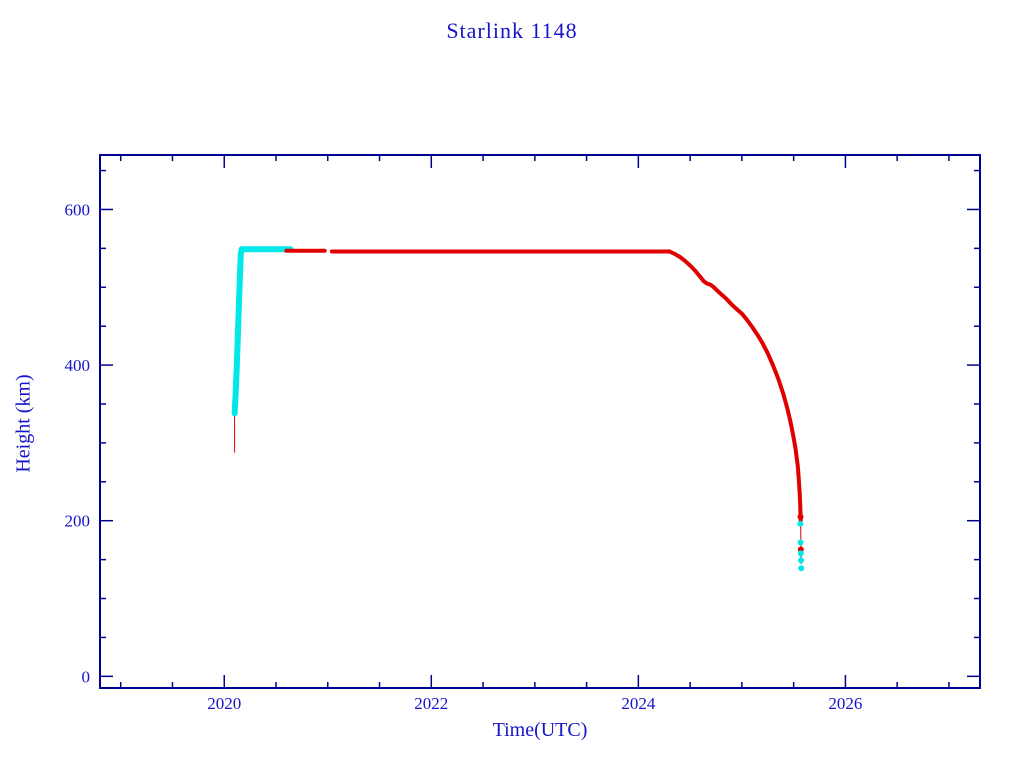  Describe the element at coordinates (845, 703) in the screenshot. I see `x-tick-label: 2026` at that location.